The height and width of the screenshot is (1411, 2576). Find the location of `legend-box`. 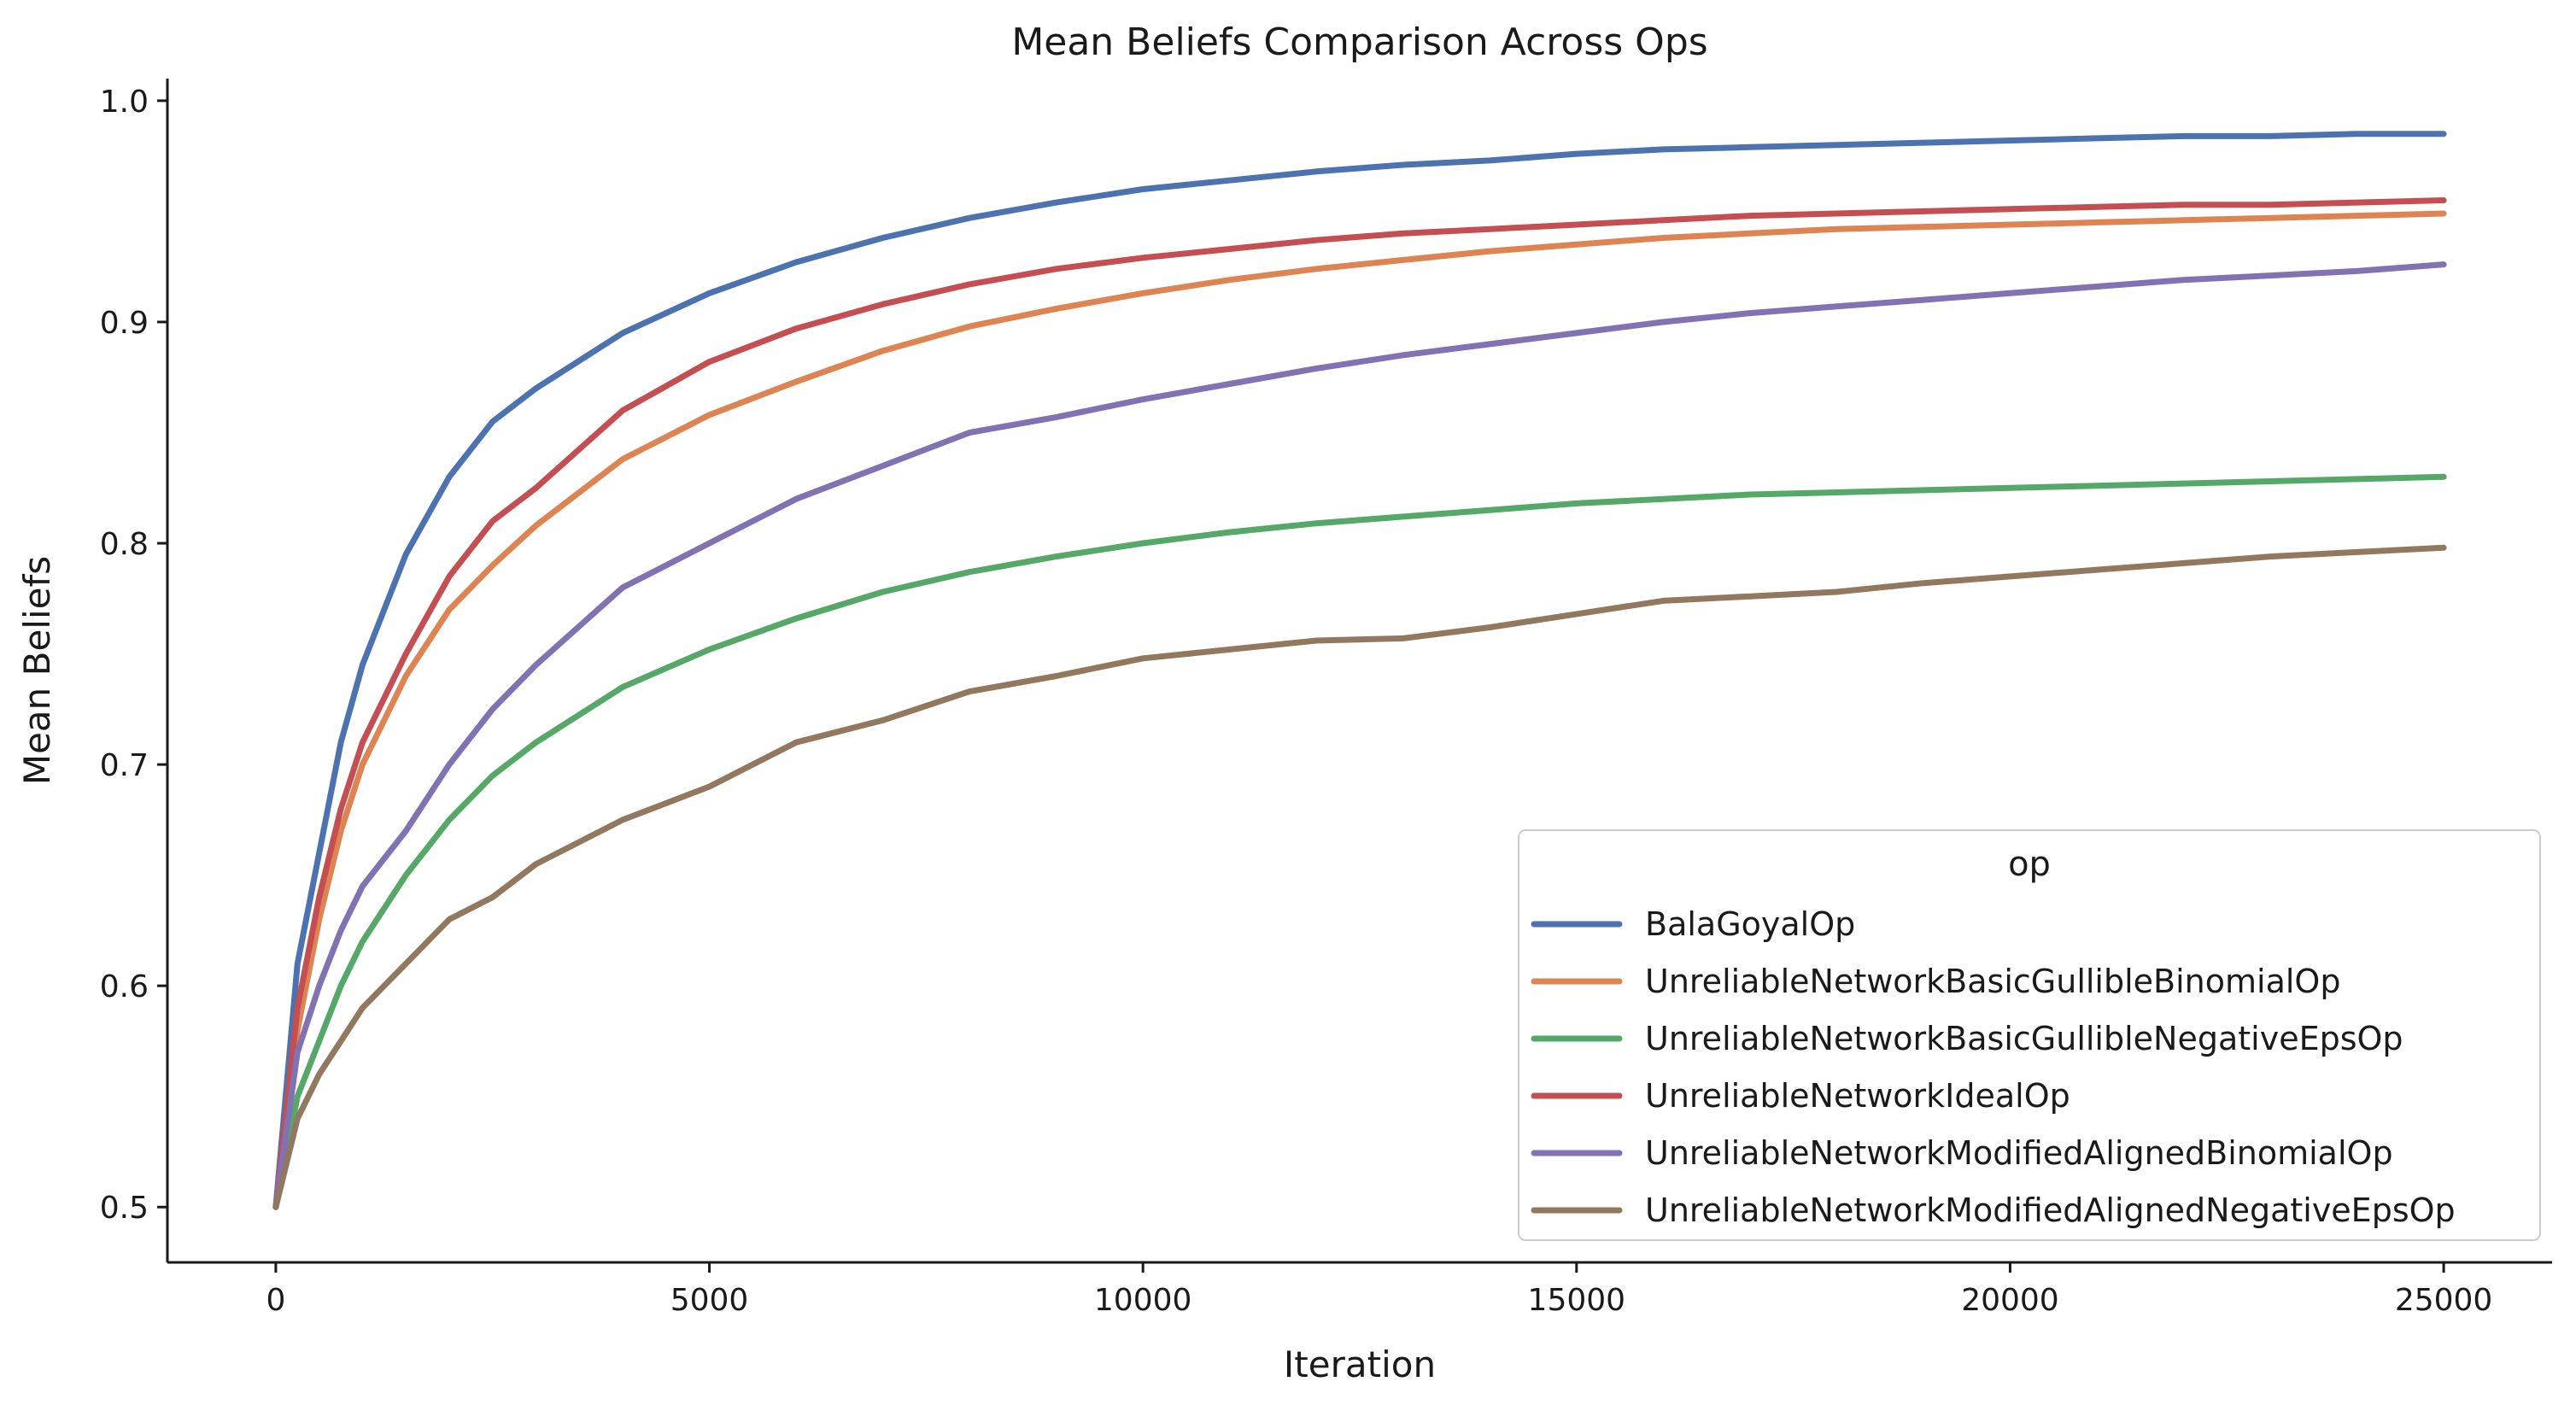

legend-box is located at coordinates (2029, 1035).